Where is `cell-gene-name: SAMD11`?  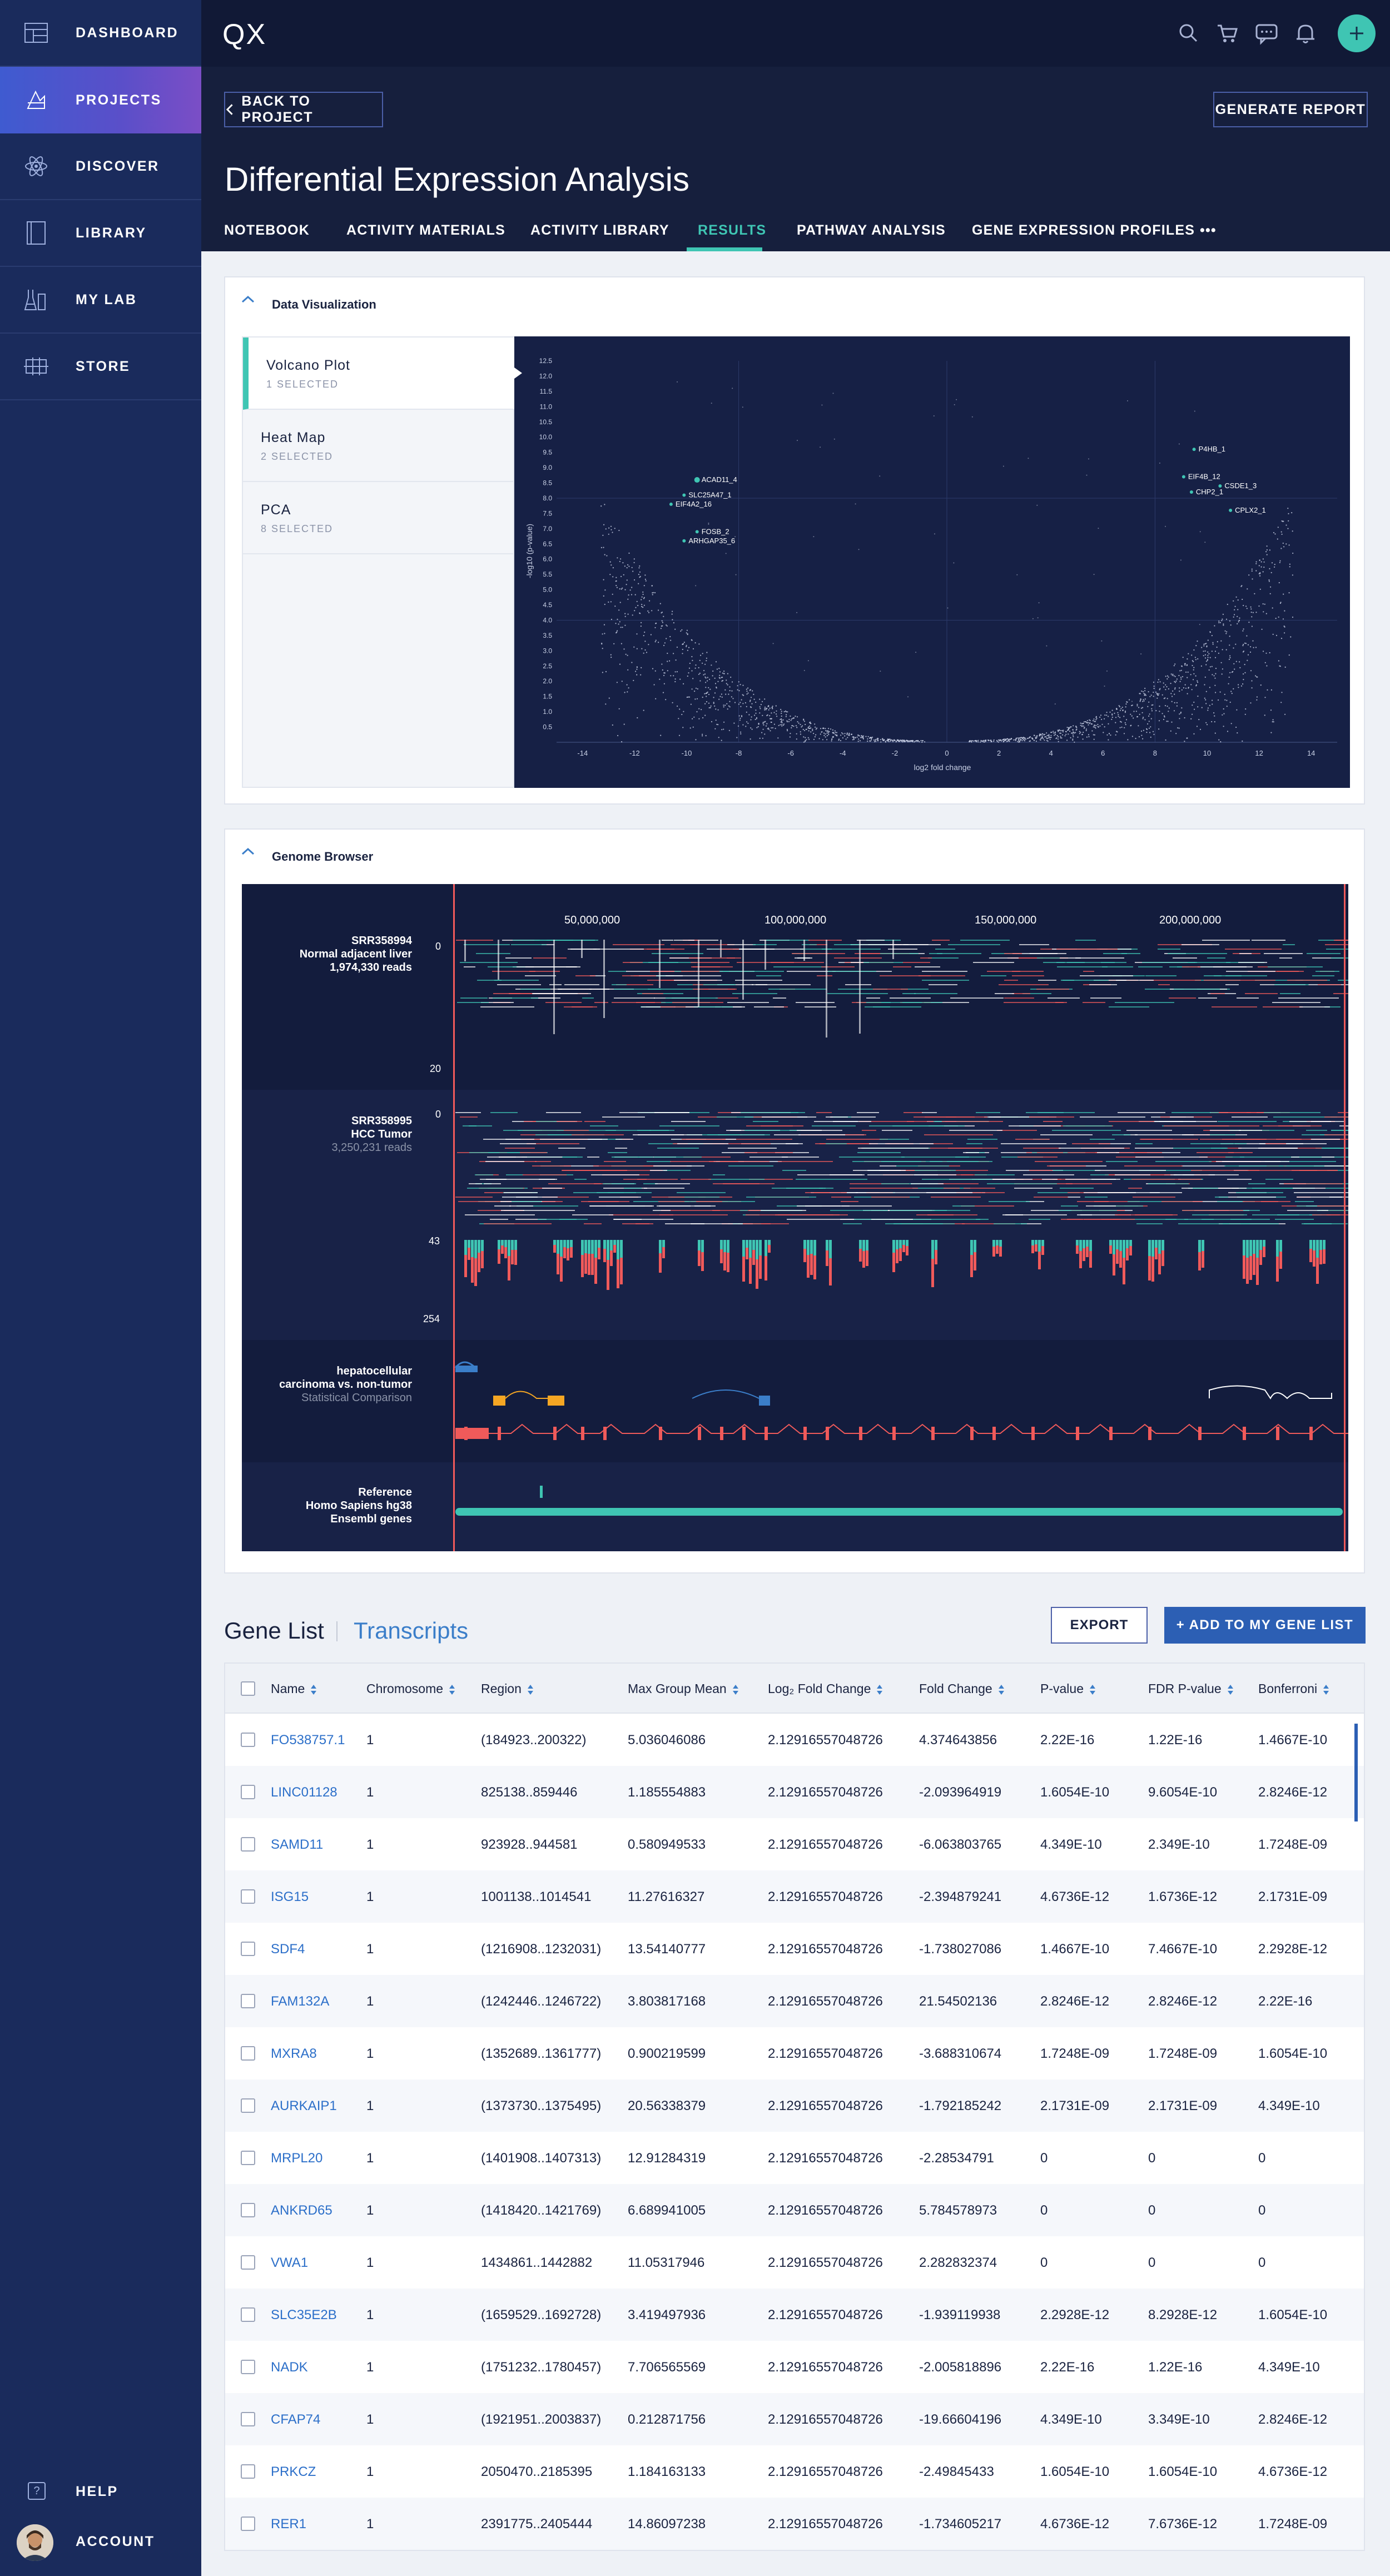
cell-gene-name: SAMD11 is located at coordinates (298, 1844).